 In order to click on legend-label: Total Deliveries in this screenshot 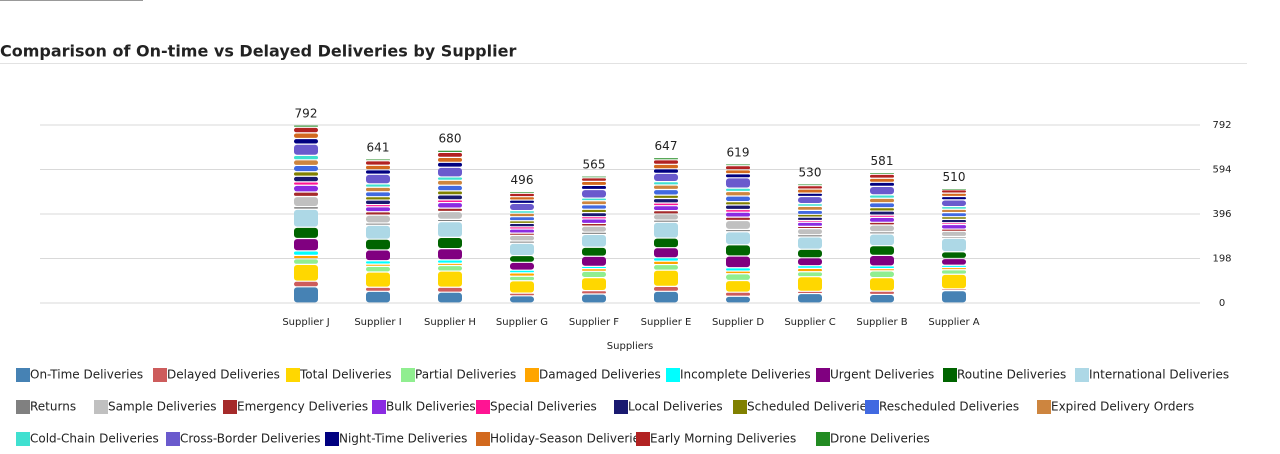, I will do `click(345, 375)`.